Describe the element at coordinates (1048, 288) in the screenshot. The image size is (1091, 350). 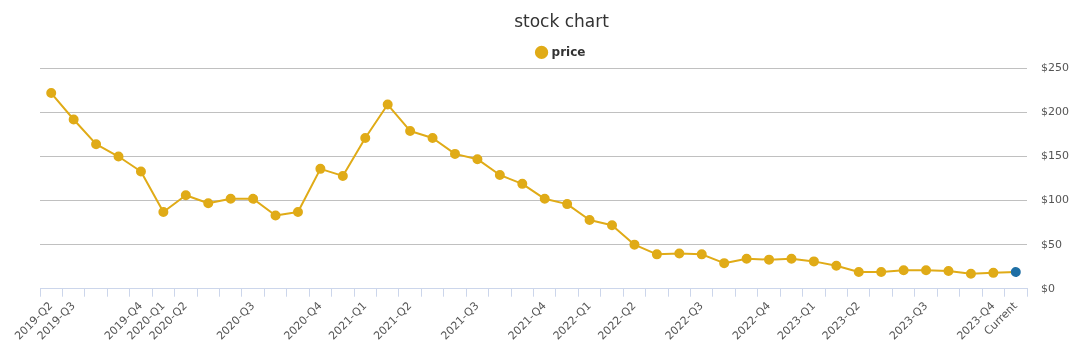
I see `y-tick-label: $0` at that location.